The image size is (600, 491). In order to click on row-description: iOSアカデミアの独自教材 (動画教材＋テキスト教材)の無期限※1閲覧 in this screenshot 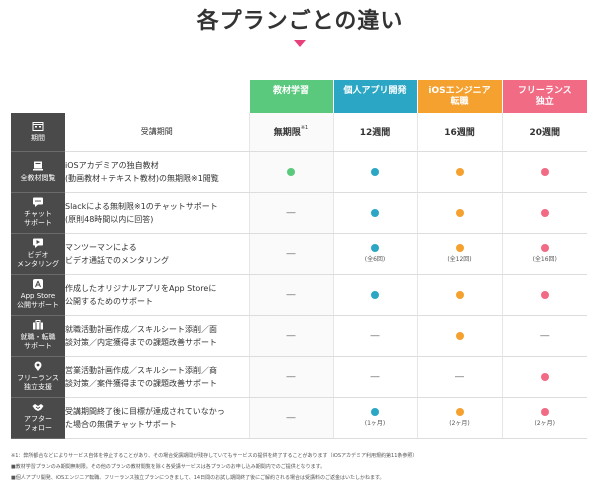, I will do `click(157, 172)`.